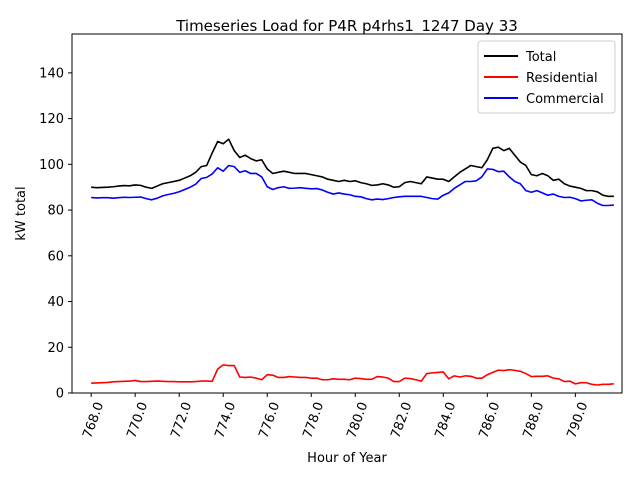 This screenshot has width=640, height=480. Describe the element at coordinates (347, 458) in the screenshot. I see `x-axis-label: Hour of Year` at that location.